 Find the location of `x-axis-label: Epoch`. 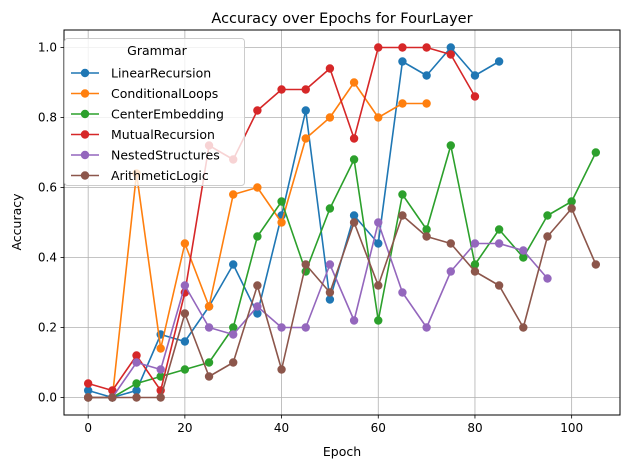

x-axis-label: Epoch is located at coordinates (342, 451).